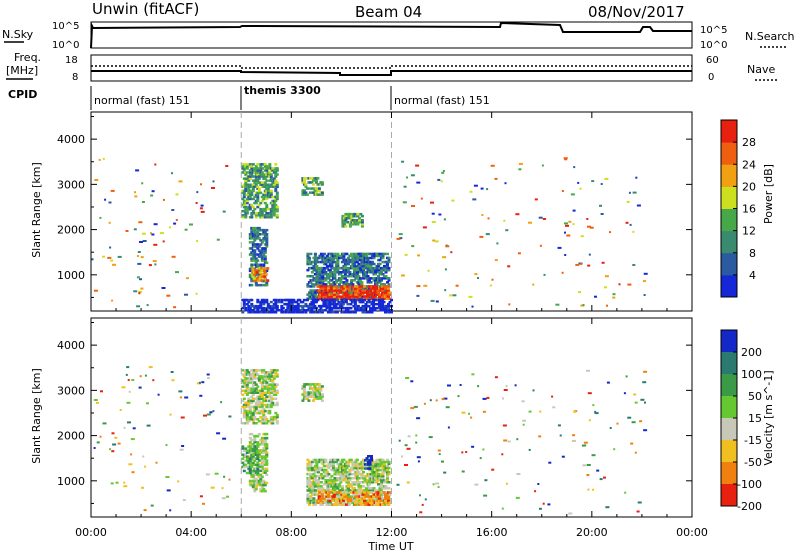  What do you see at coordinates (636, 12) in the screenshot?
I see `date-title: 08/Nov/2017` at bounding box center [636, 12].